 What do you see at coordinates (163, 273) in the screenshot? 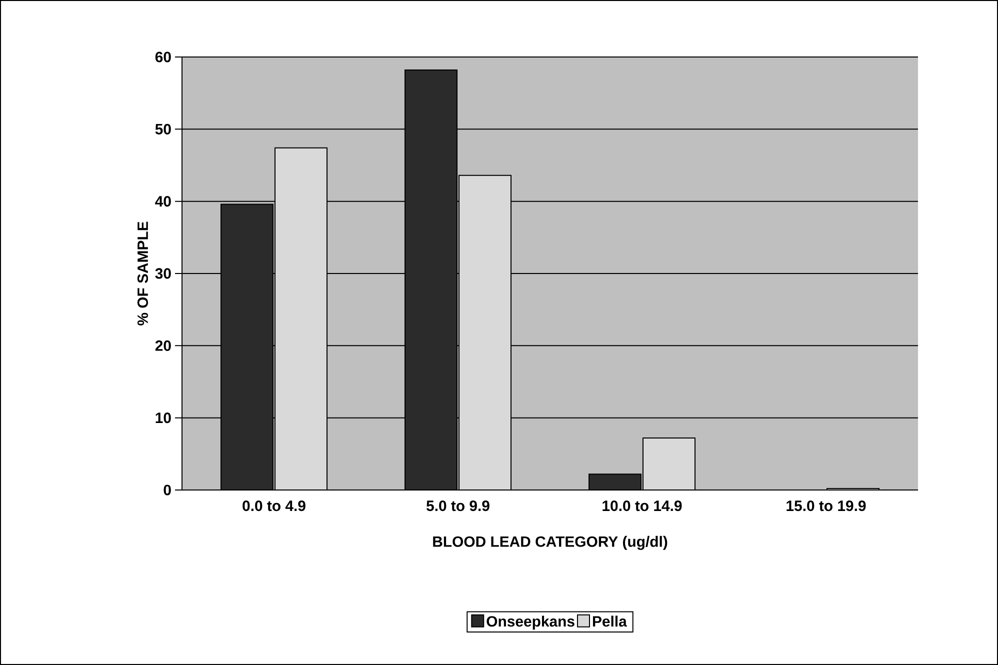
I see `y-tick-label: 30` at bounding box center [163, 273].